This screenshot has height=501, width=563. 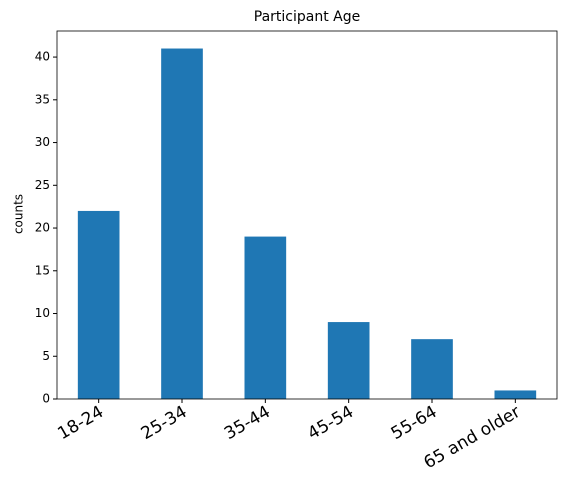 I want to click on y-tick-label: 25, so click(x=42, y=185).